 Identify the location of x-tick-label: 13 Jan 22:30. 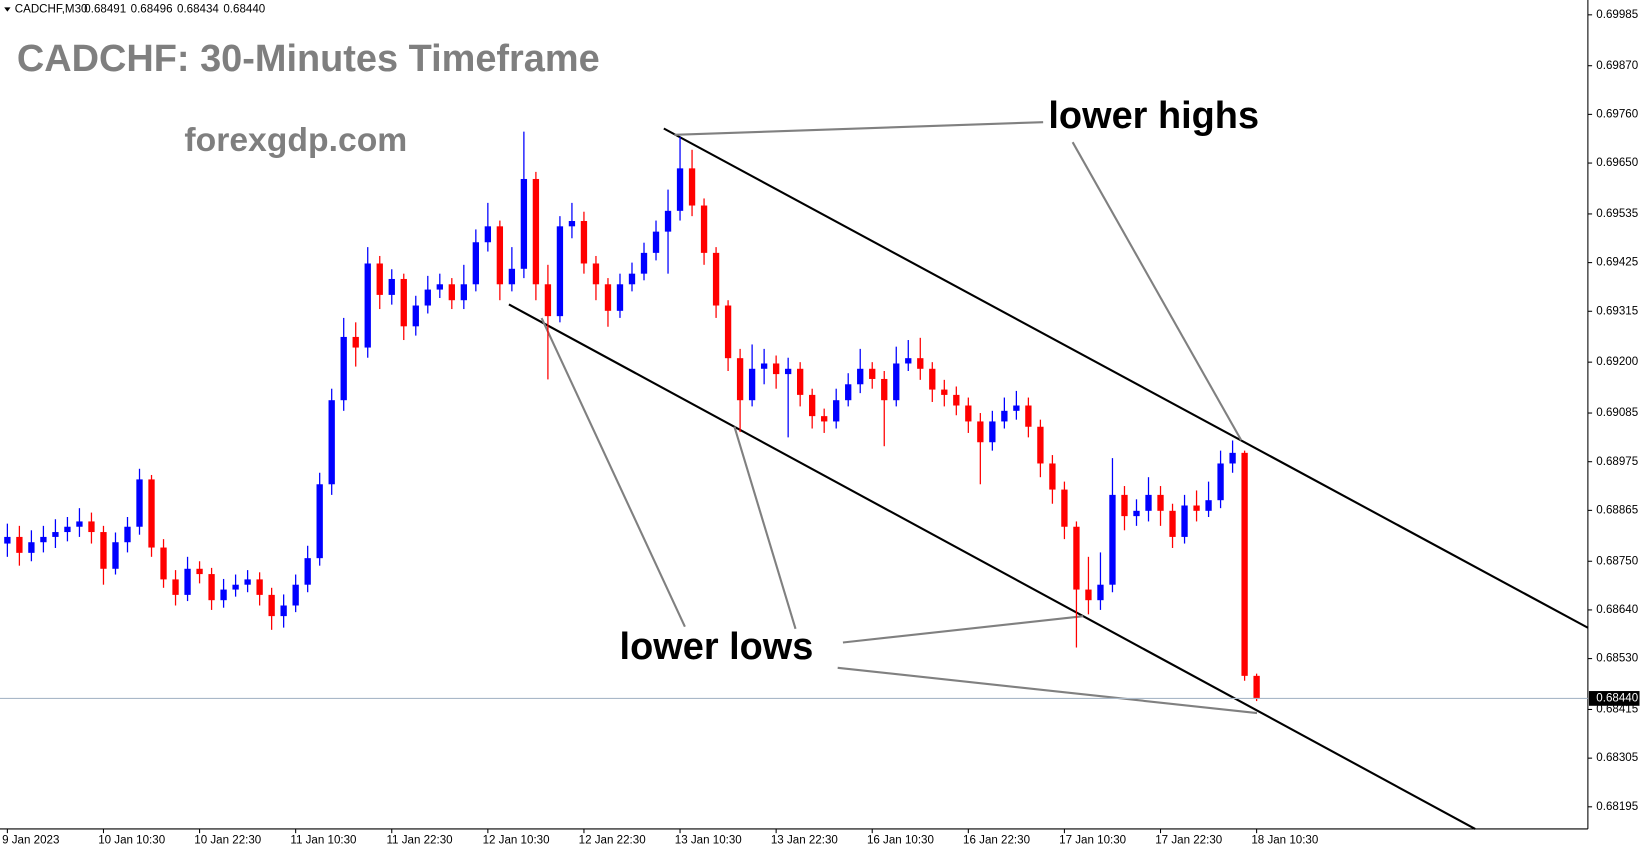
(804, 841).